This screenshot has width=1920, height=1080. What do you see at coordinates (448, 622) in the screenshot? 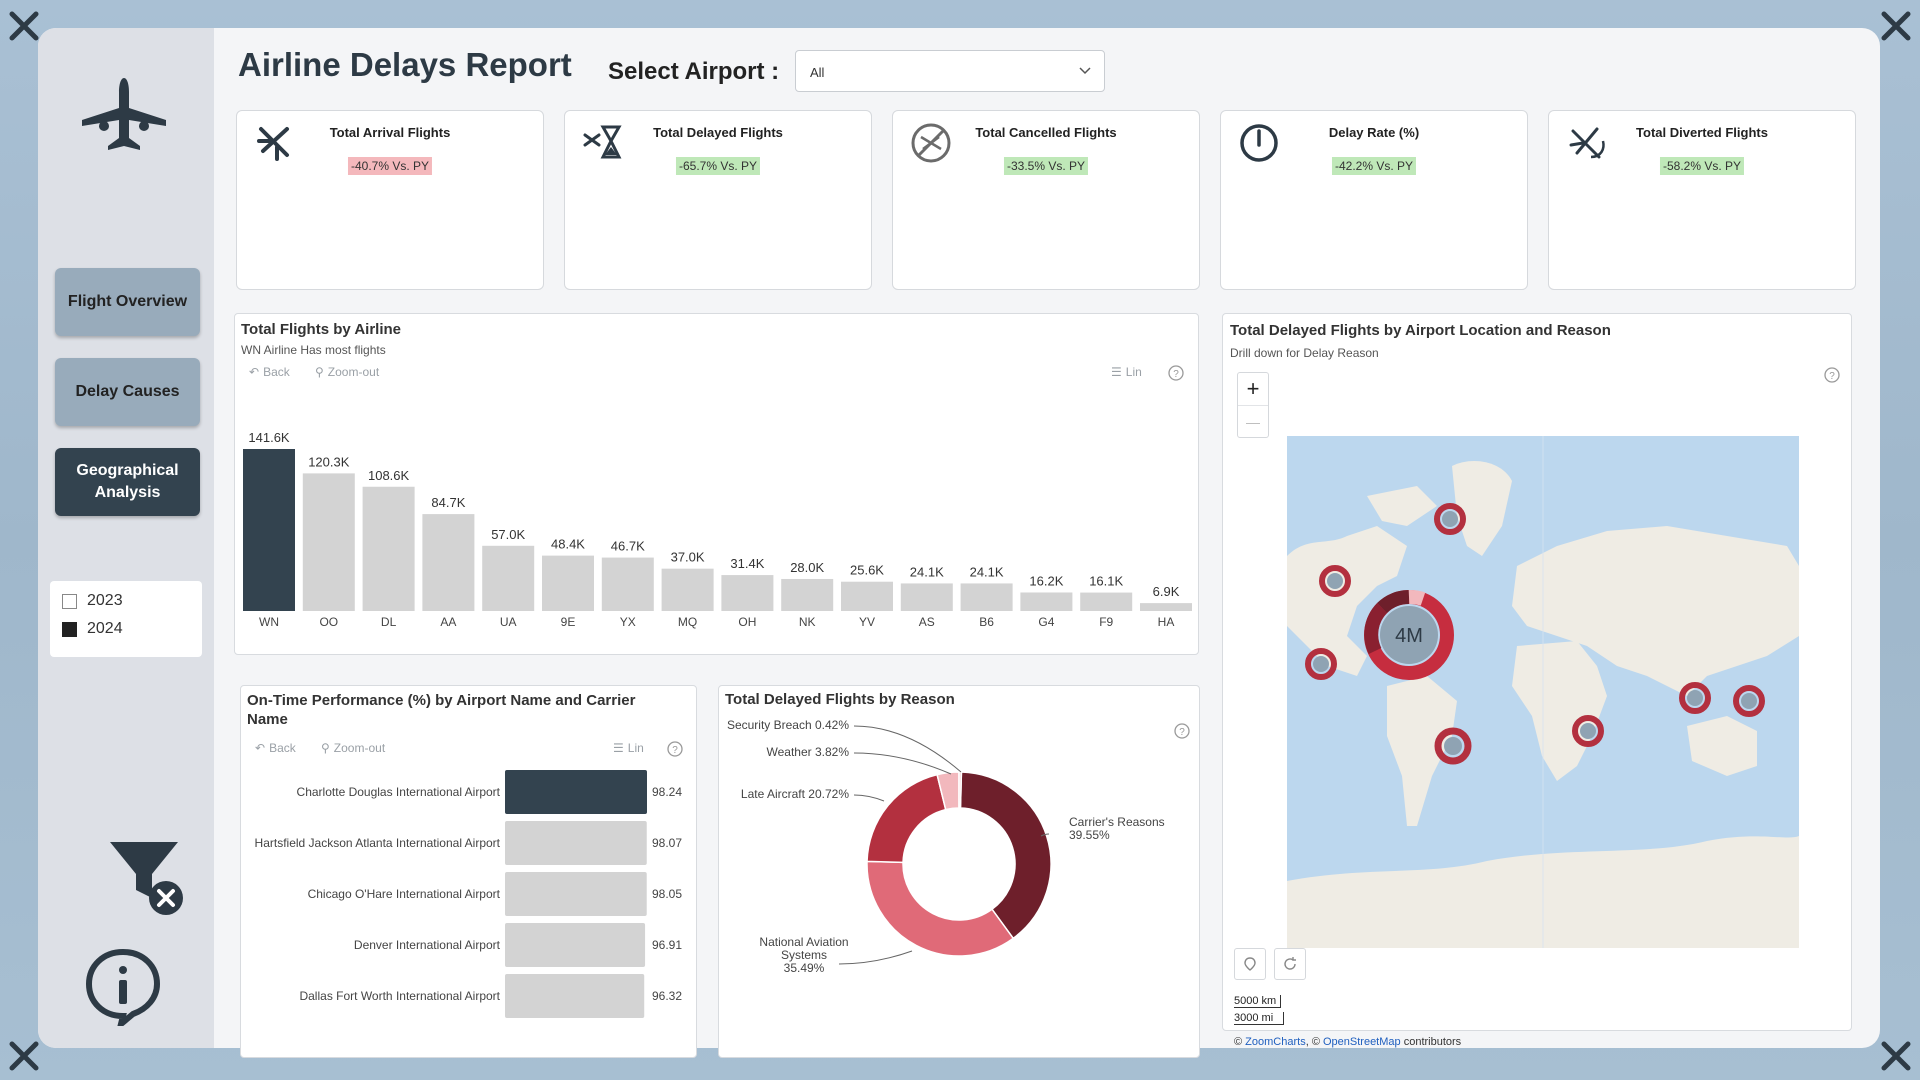
I see `category-label: AA` at bounding box center [448, 622].